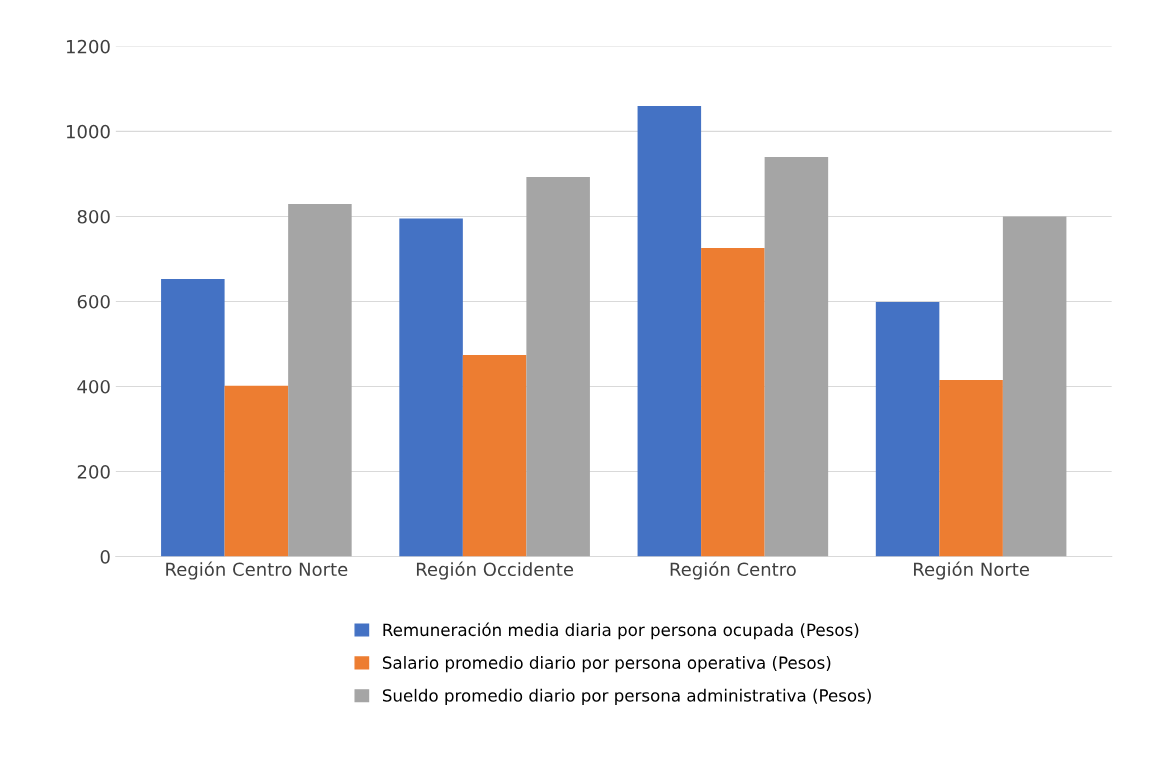 This screenshot has height=773, width=1158. What do you see at coordinates (88, 131) in the screenshot?
I see `y-tick-label: 1000` at bounding box center [88, 131].